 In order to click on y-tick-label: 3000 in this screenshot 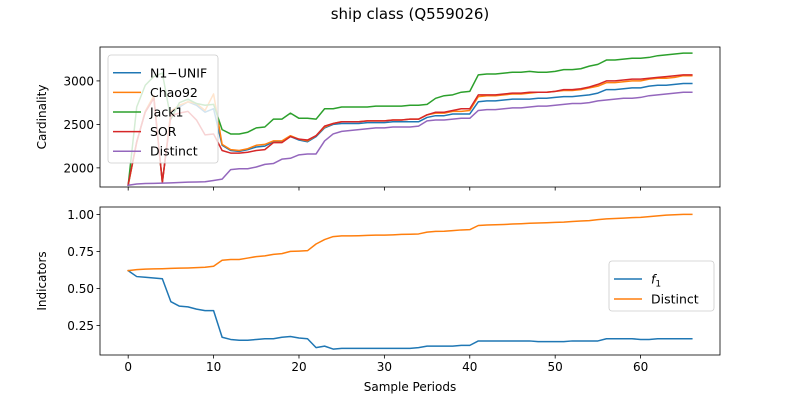, I will do `click(78, 81)`.